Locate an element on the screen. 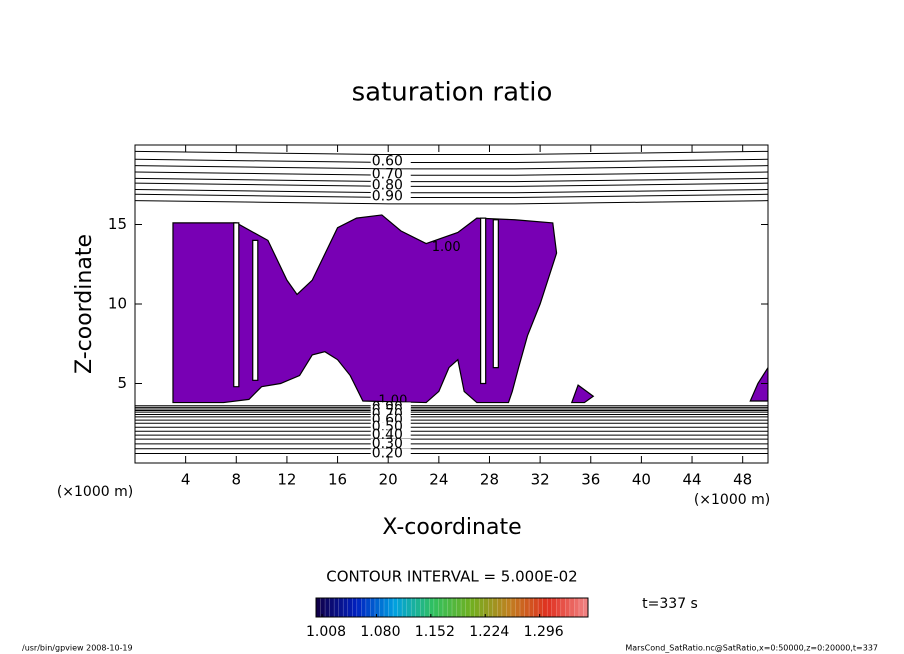 This screenshot has width=904, height=654. y-tick-label: 5 is located at coordinates (122, 383).